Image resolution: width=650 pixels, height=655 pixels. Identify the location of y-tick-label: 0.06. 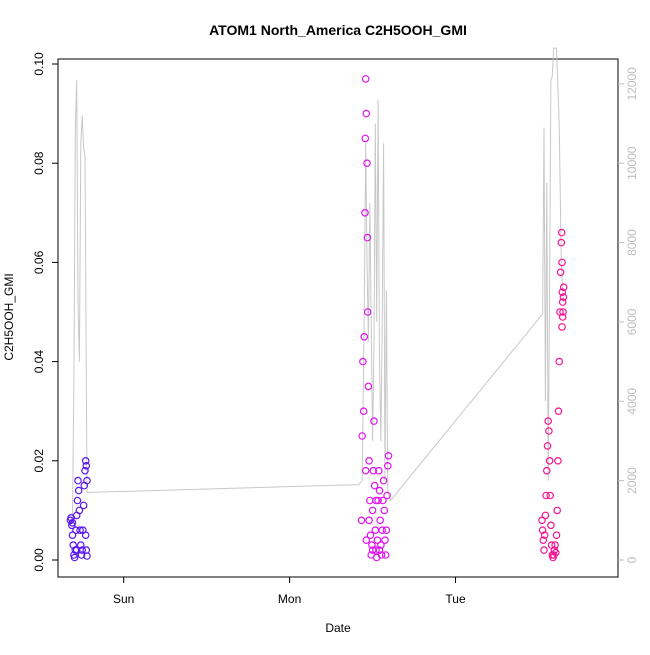
(39, 262).